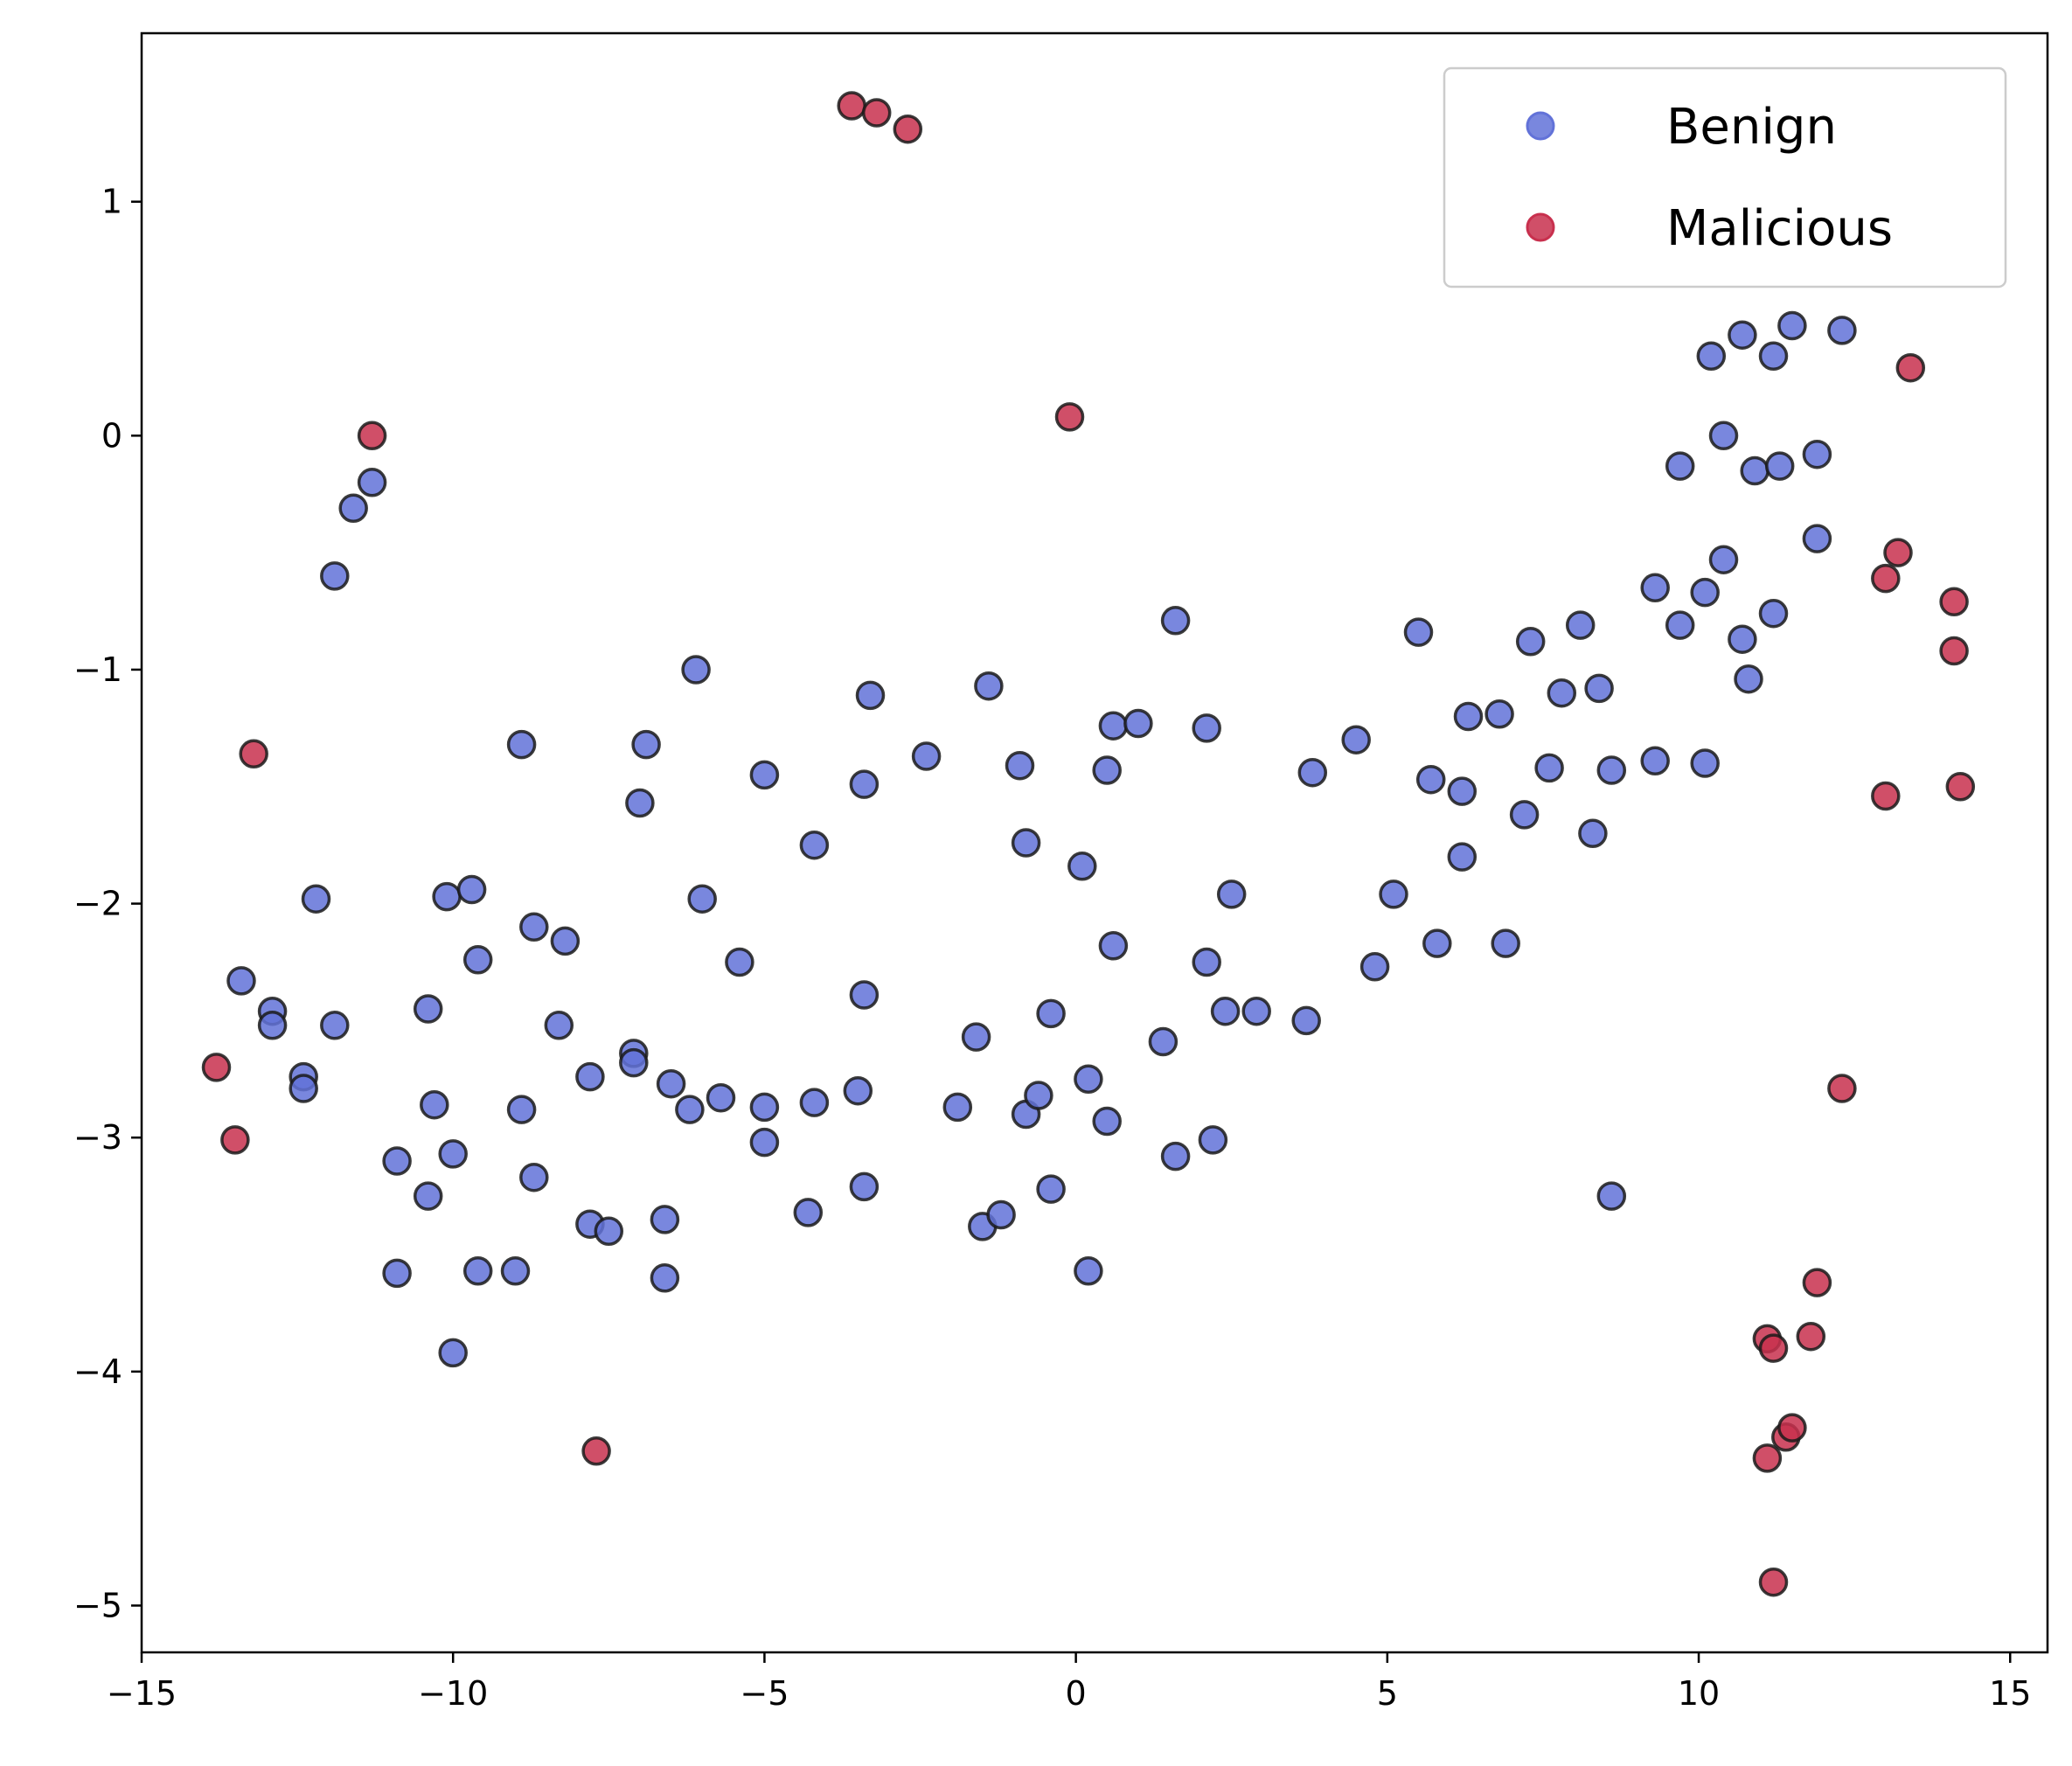 This screenshot has width=2072, height=1766. What do you see at coordinates (1076, 1693) in the screenshot?
I see `x-tick-label: 0` at bounding box center [1076, 1693].